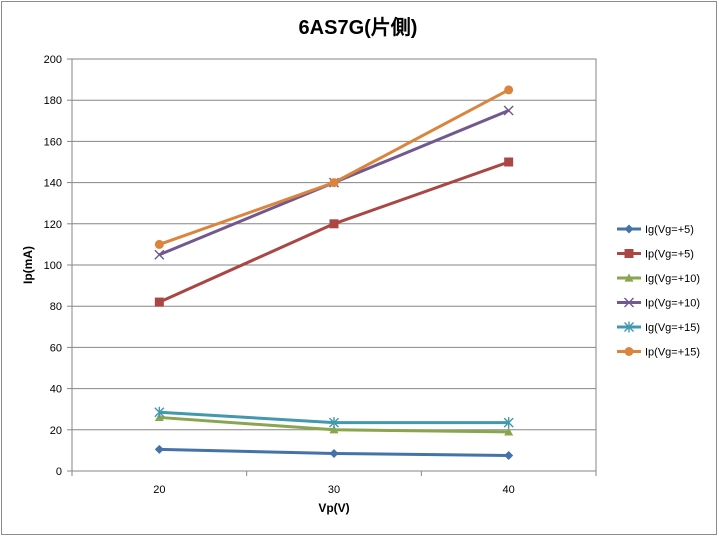  What do you see at coordinates (672, 304) in the screenshot?
I see `legend-label: Ip(Vg=+10)` at bounding box center [672, 304].